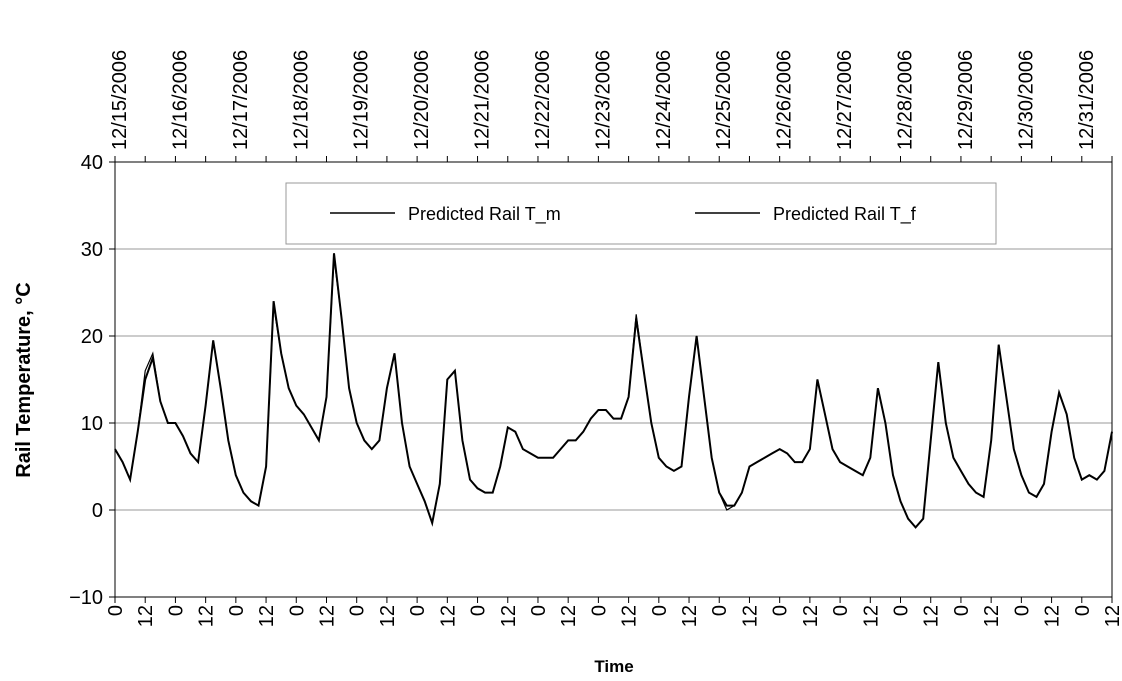  What do you see at coordinates (97, 511) in the screenshot?
I see `y-tick-label: 0` at bounding box center [97, 511].